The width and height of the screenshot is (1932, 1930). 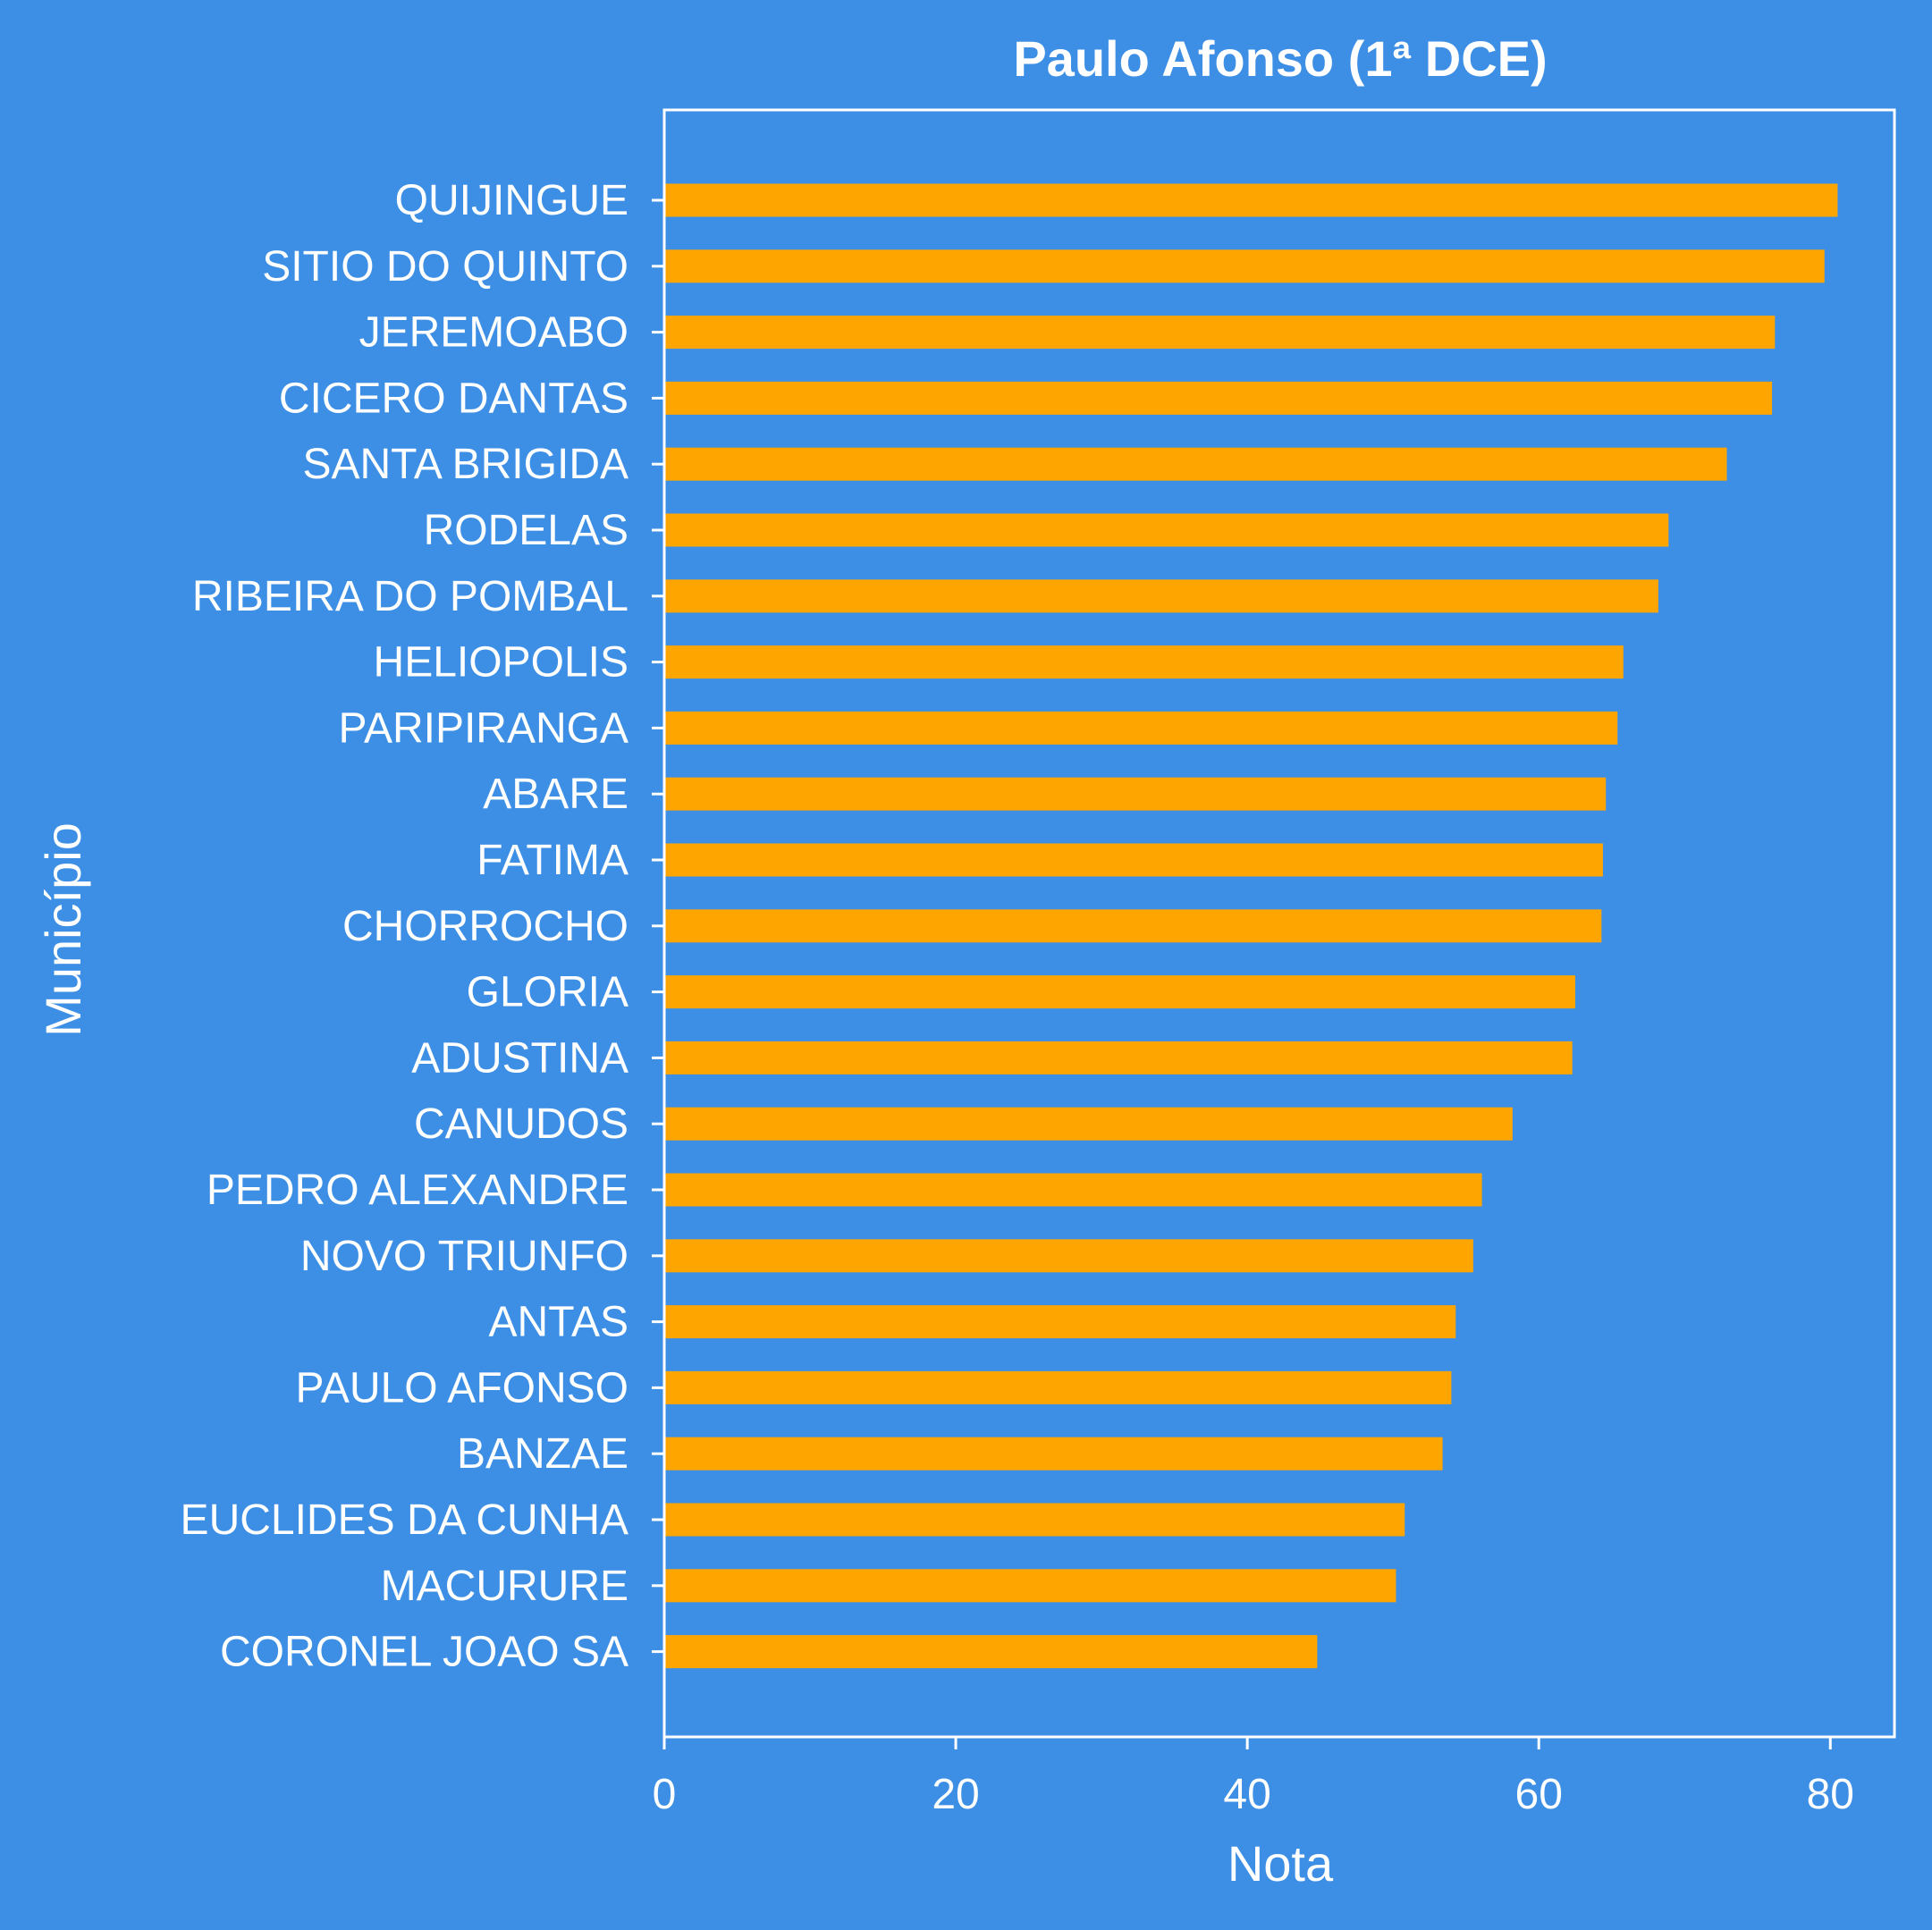 What do you see at coordinates (556, 794) in the screenshot?
I see `y-tick-label: ABARE` at bounding box center [556, 794].